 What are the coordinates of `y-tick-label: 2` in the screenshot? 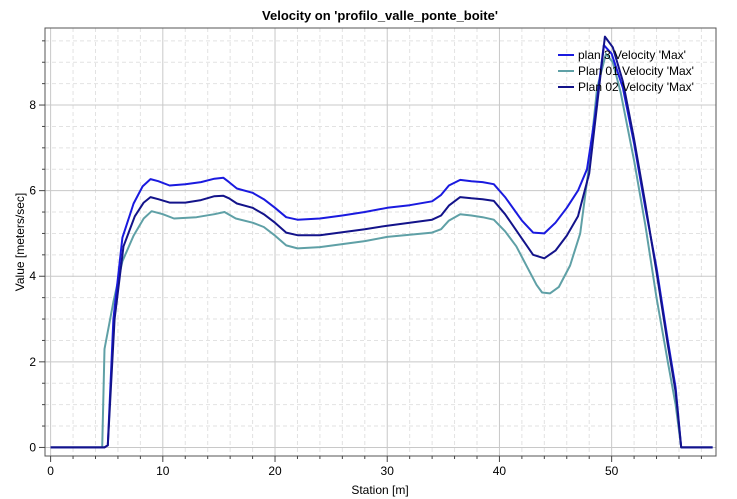 It's located at (32, 362).